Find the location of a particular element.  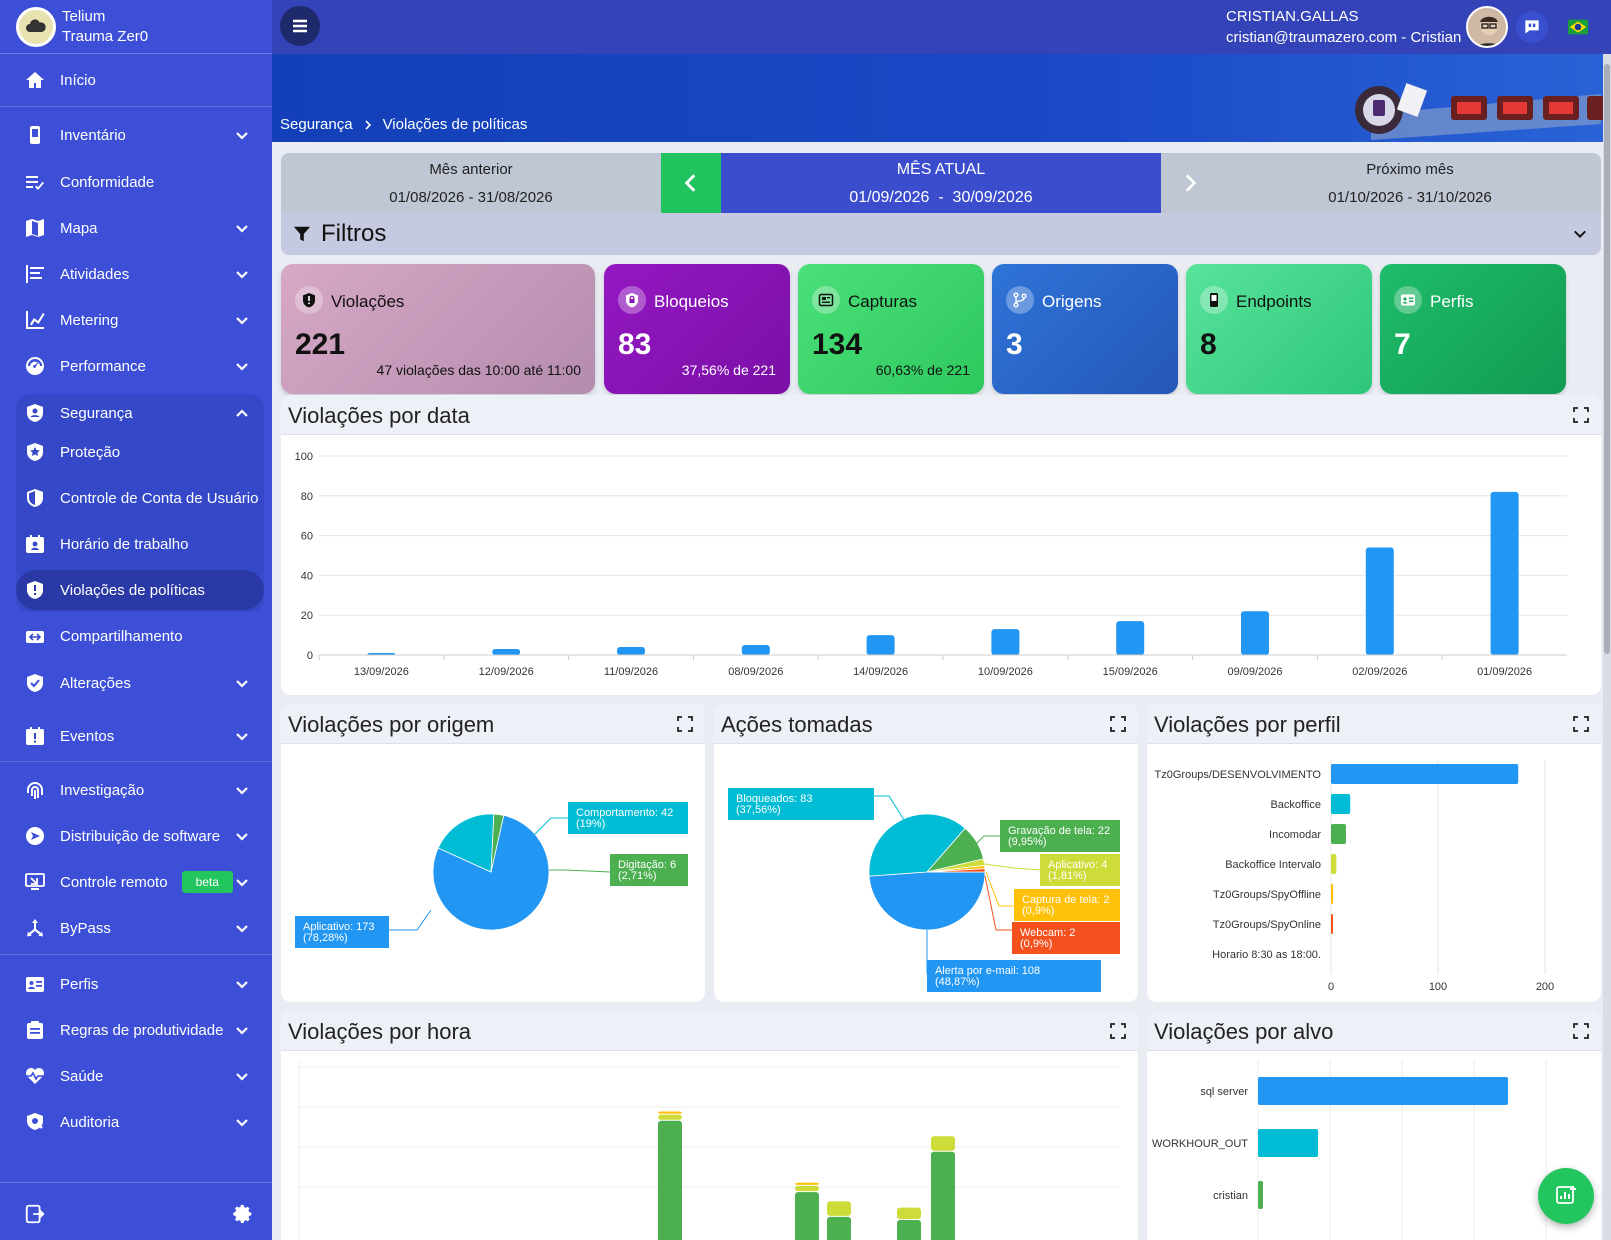

sidebar-item-compartilhamento: Compartilhamento is located at coordinates (140, 636).